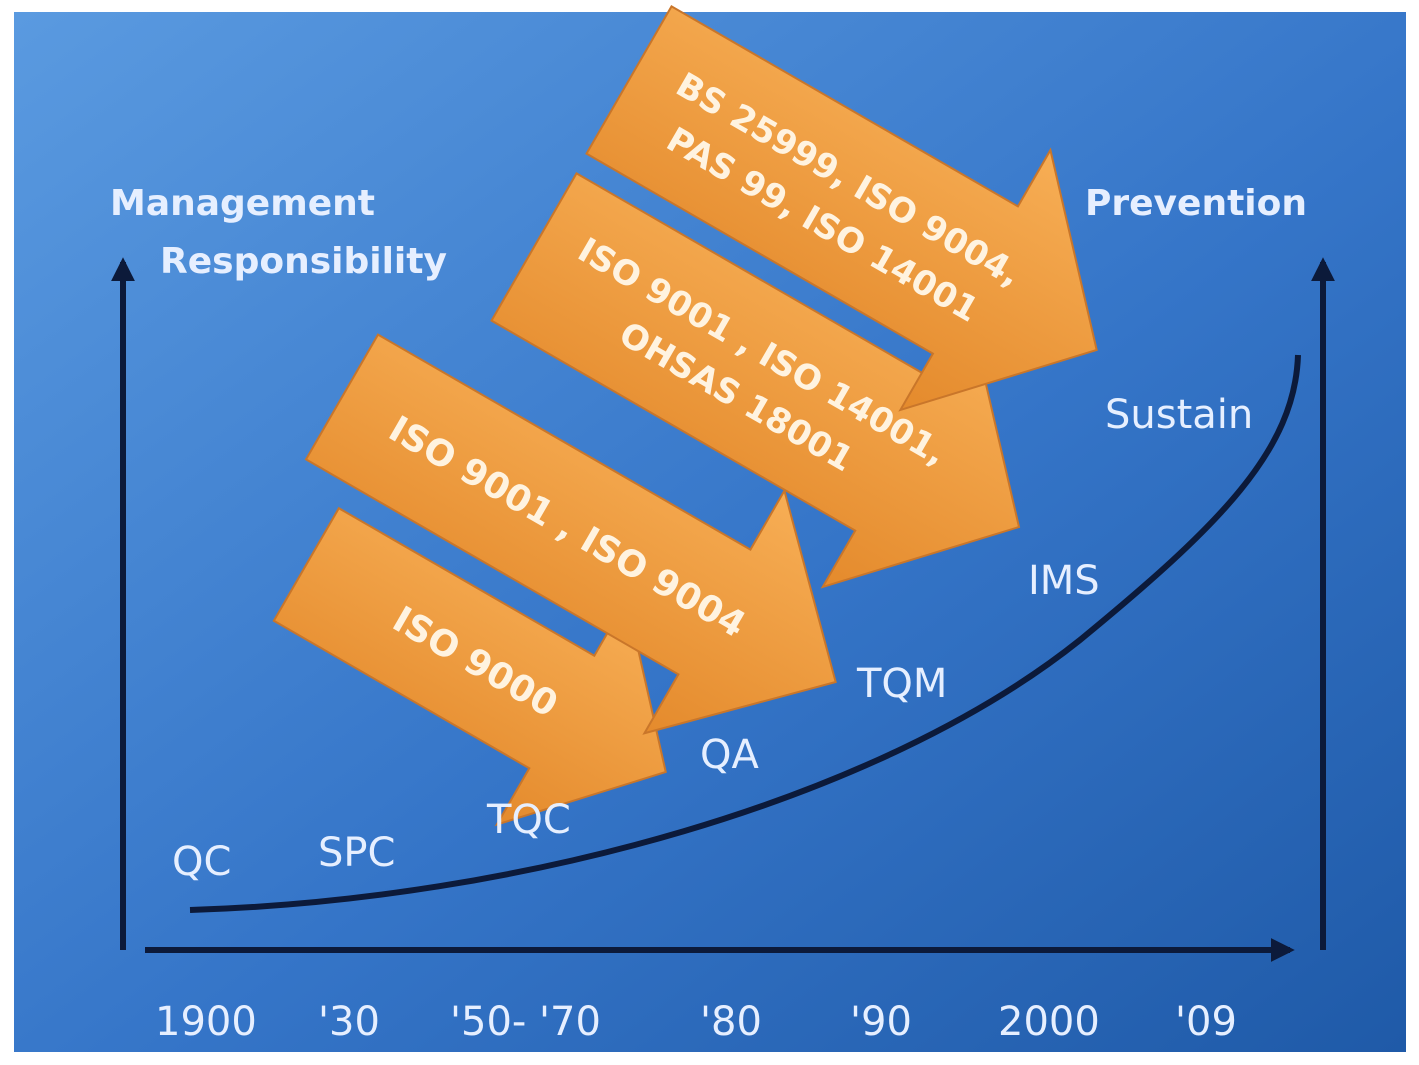 Image resolution: width=1419 pixels, height=1065 pixels. Describe the element at coordinates (206, 1022) in the screenshot. I see `timeline-label: 1900` at that location.